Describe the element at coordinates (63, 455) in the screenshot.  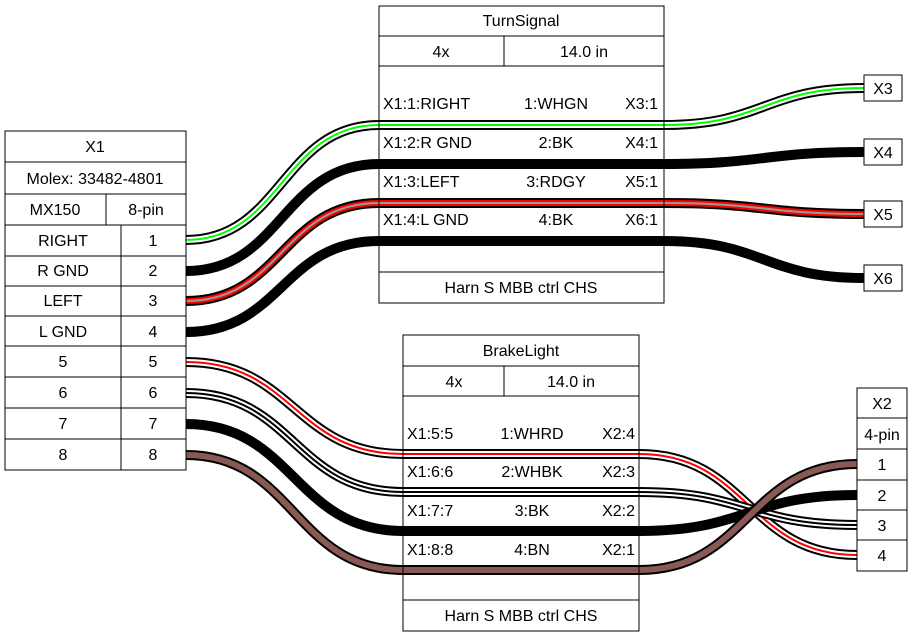
I see `x1-pin-label: 8` at that location.